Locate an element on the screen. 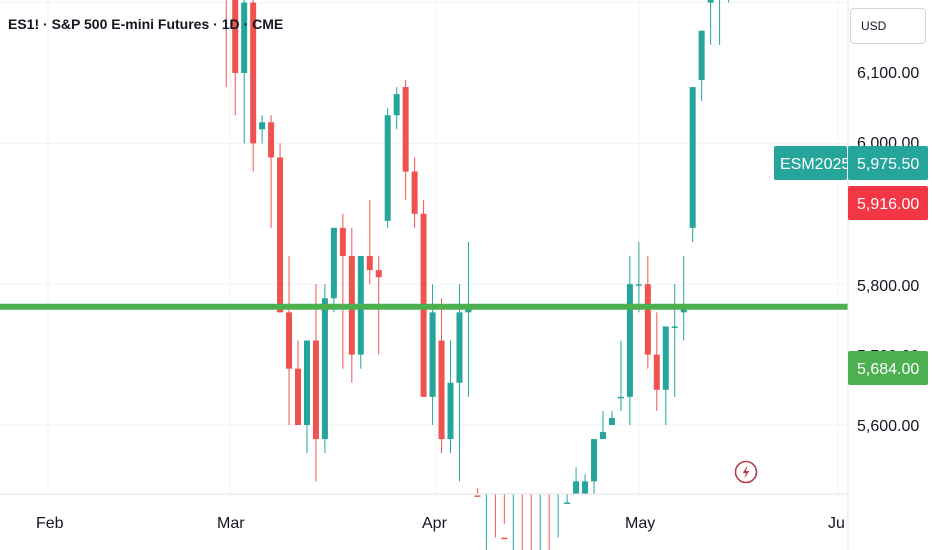 This screenshot has height=550, width=932. price-tick-5800: 5,800.00 is located at coordinates (888, 286).